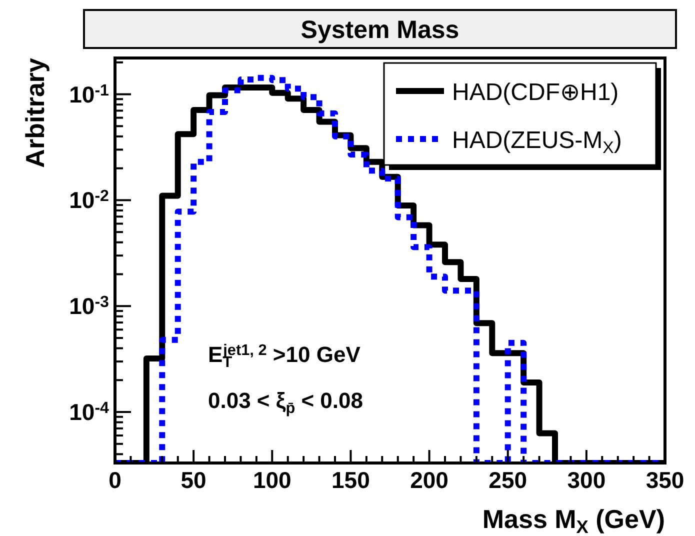  What do you see at coordinates (89, 94) in the screenshot?
I see `y-tick-label: 10$^{-1}$` at bounding box center [89, 94].